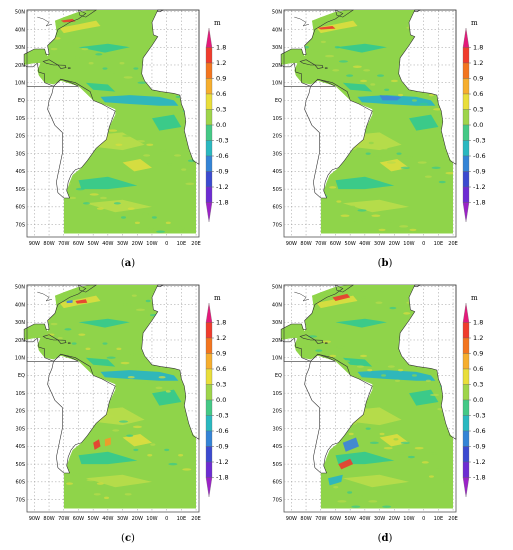 This screenshot has width=513, height=550. Describe the element at coordinates (122, 519) in the screenshot. I see `lon-tick-label: 30W` at that location.